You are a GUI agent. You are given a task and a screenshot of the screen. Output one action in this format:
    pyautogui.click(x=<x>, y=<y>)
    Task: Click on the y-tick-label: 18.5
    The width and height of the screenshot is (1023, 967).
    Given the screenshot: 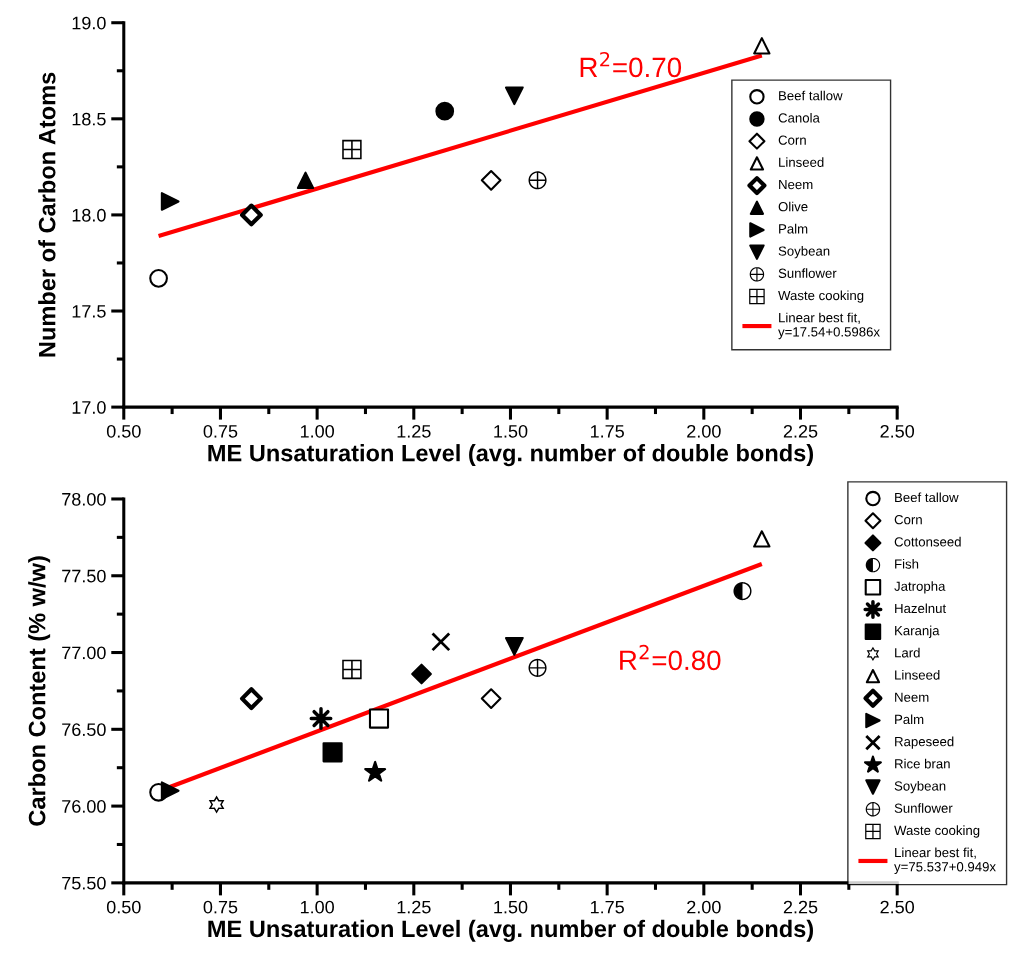 What is the action you would take?
    pyautogui.click(x=89, y=119)
    